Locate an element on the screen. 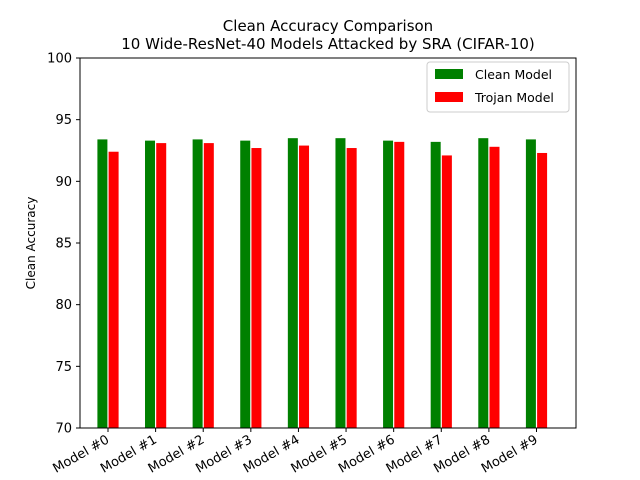 Image resolution: width=640 pixels, height=480 pixels. y-tick-label-100: 100 is located at coordinates (59, 59).